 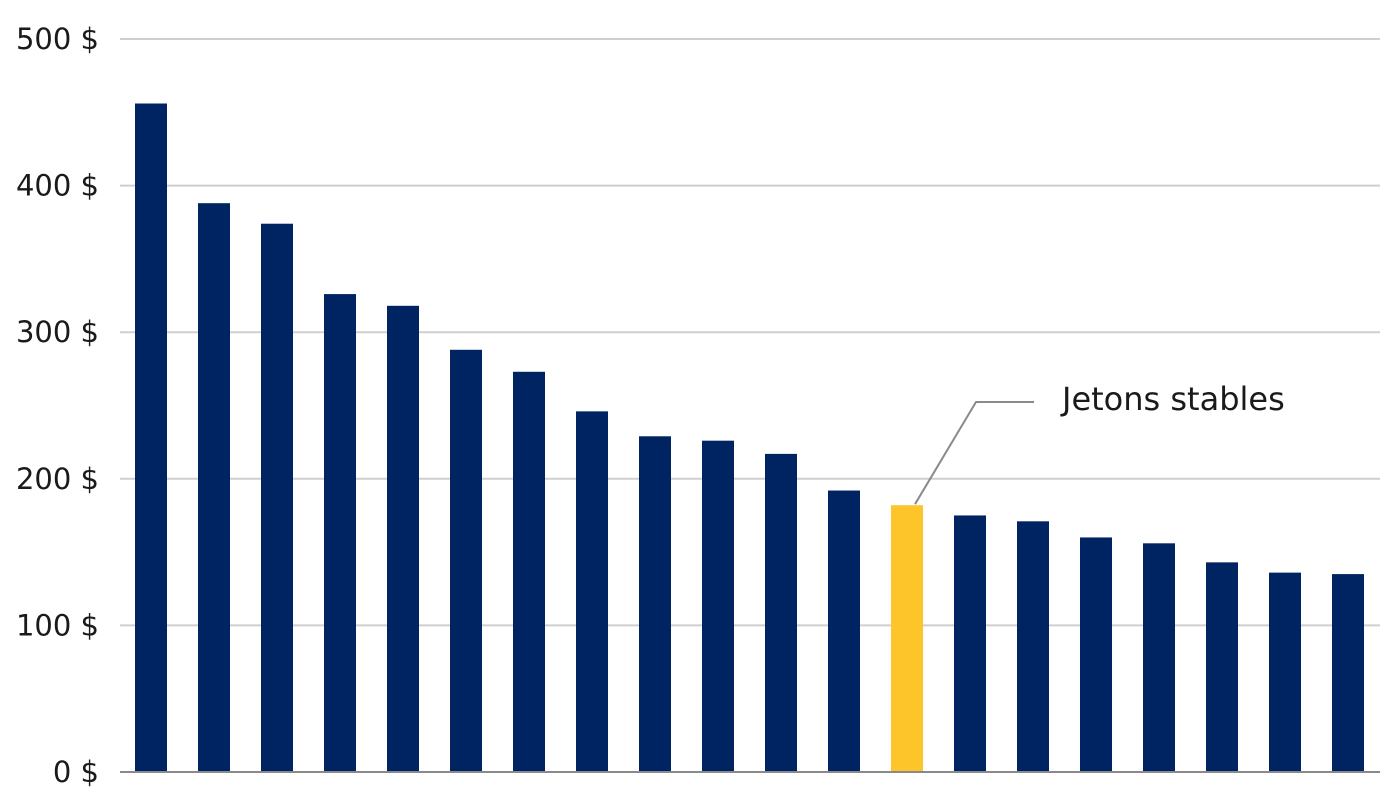 What do you see at coordinates (1172, 399) in the screenshot?
I see `annotation-label: Jetons stables` at bounding box center [1172, 399].